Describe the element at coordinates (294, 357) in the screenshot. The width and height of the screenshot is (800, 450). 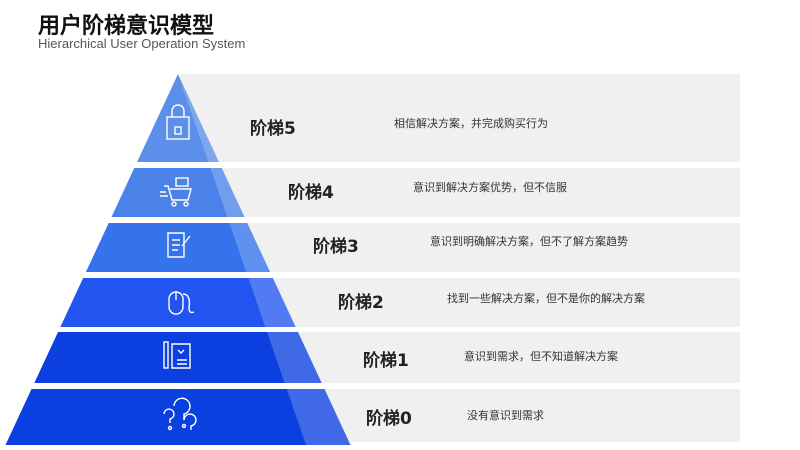
I see `pyramid-level-1-highlight` at that location.